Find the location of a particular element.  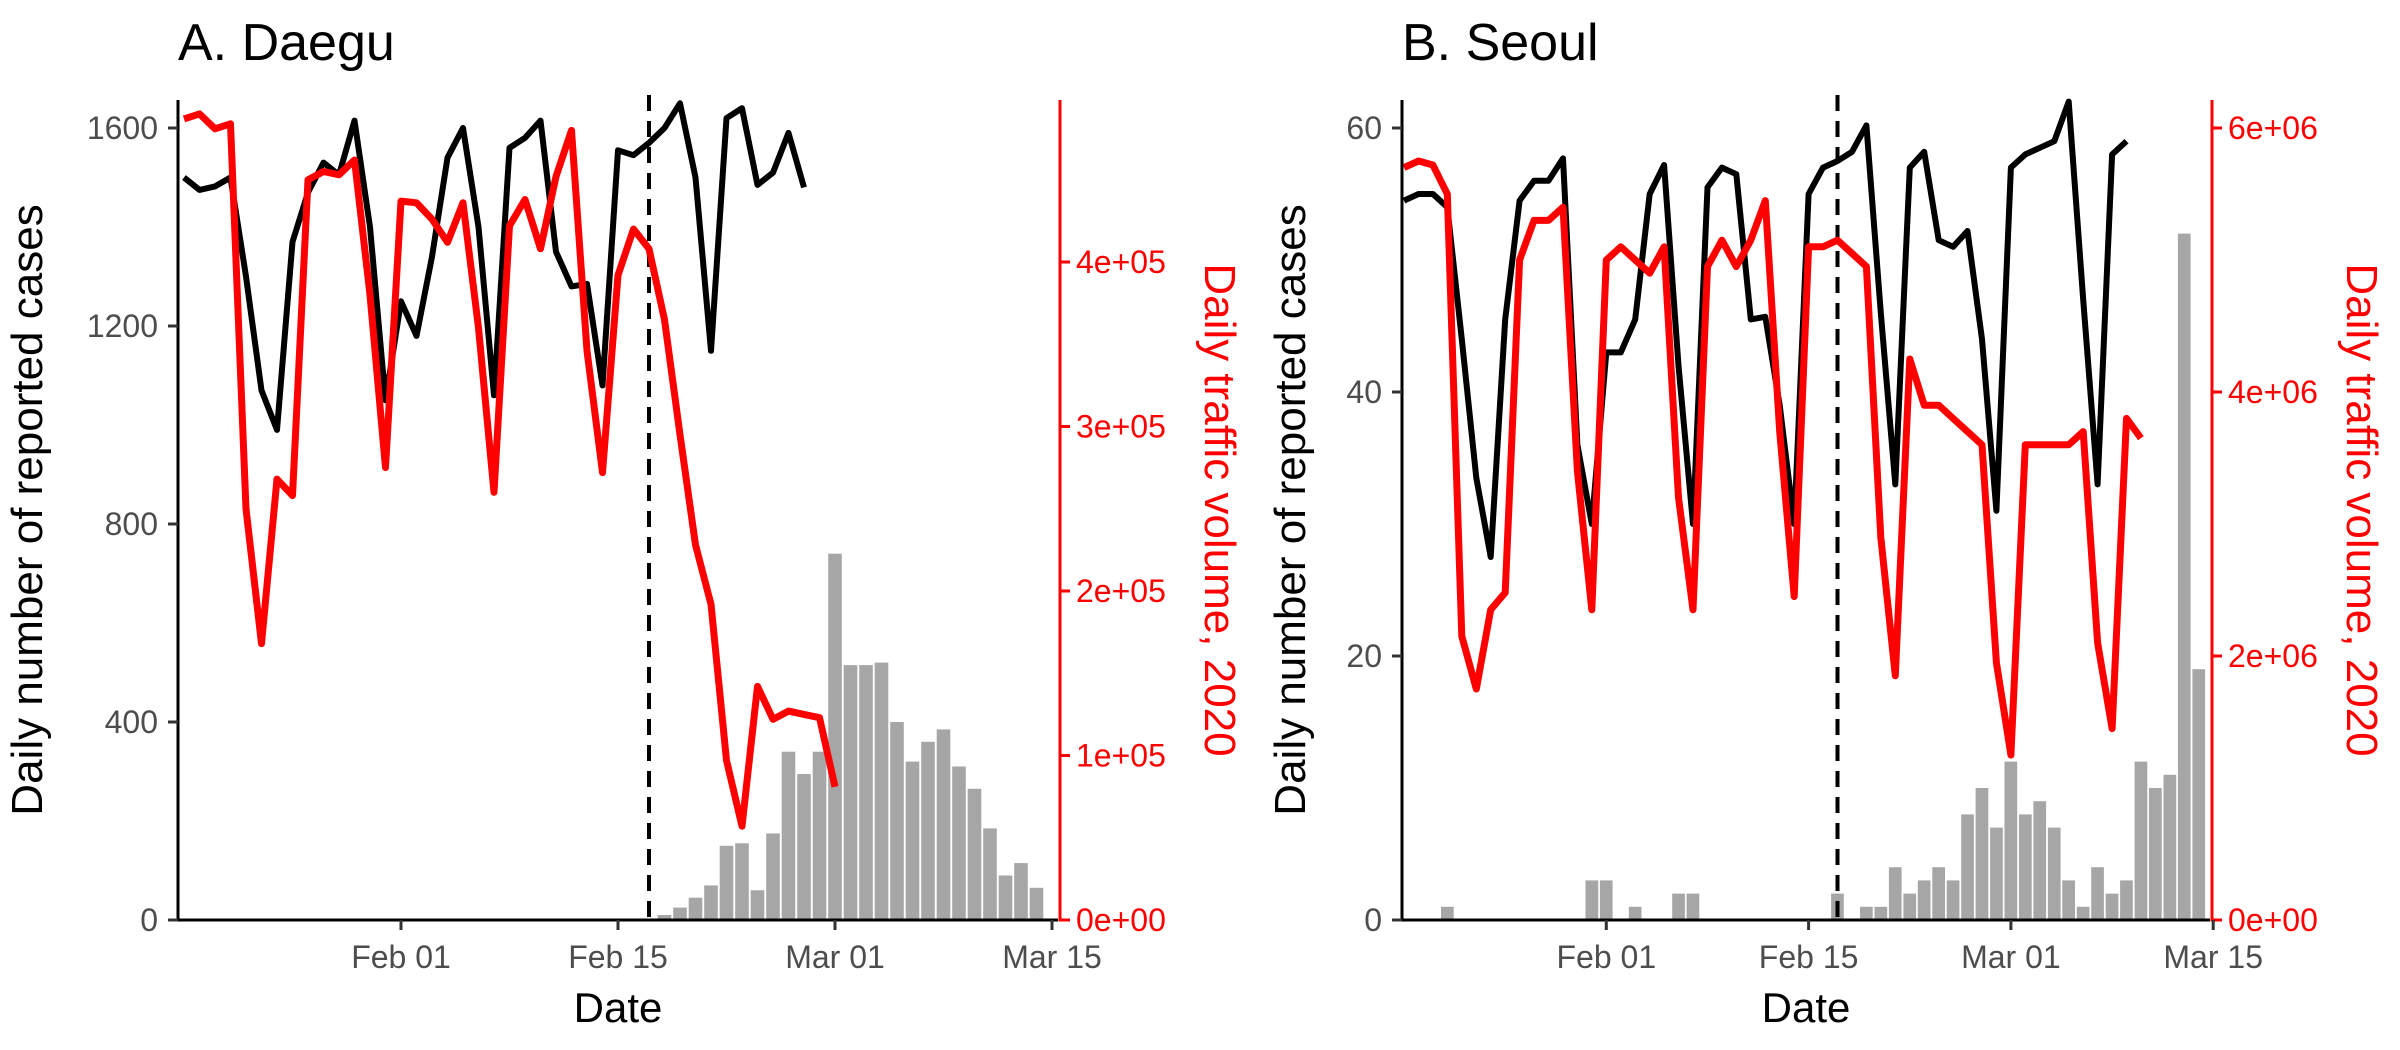

left-axis-ticks: 0 20 40 60 is located at coordinates (1374, 524).